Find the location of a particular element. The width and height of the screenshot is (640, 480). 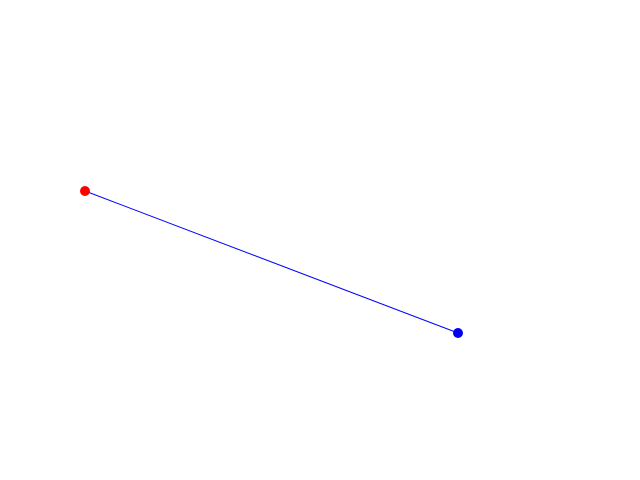

end-point is located at coordinates (458, 333).